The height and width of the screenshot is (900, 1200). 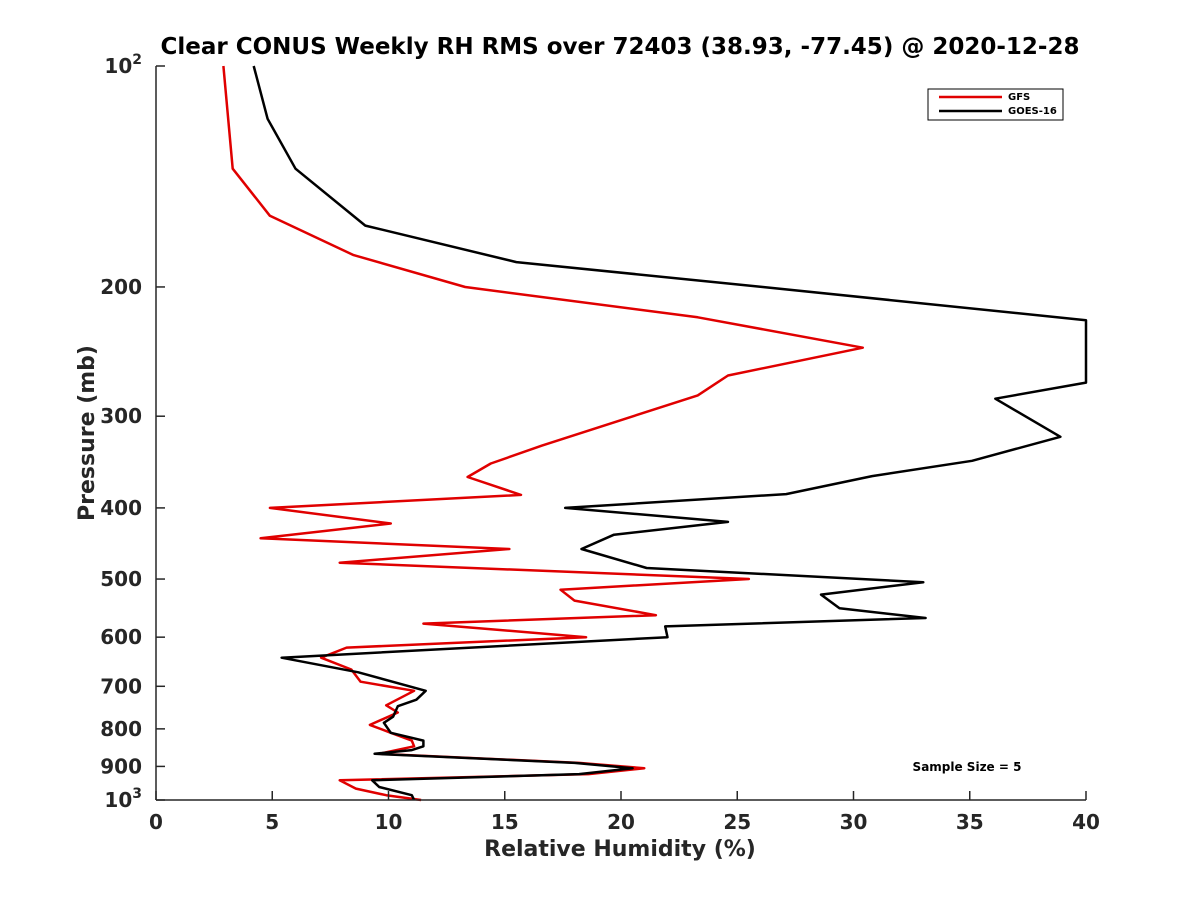 What do you see at coordinates (1032, 111) in the screenshot?
I see `legend-label-goes16: GOES-16` at bounding box center [1032, 111].